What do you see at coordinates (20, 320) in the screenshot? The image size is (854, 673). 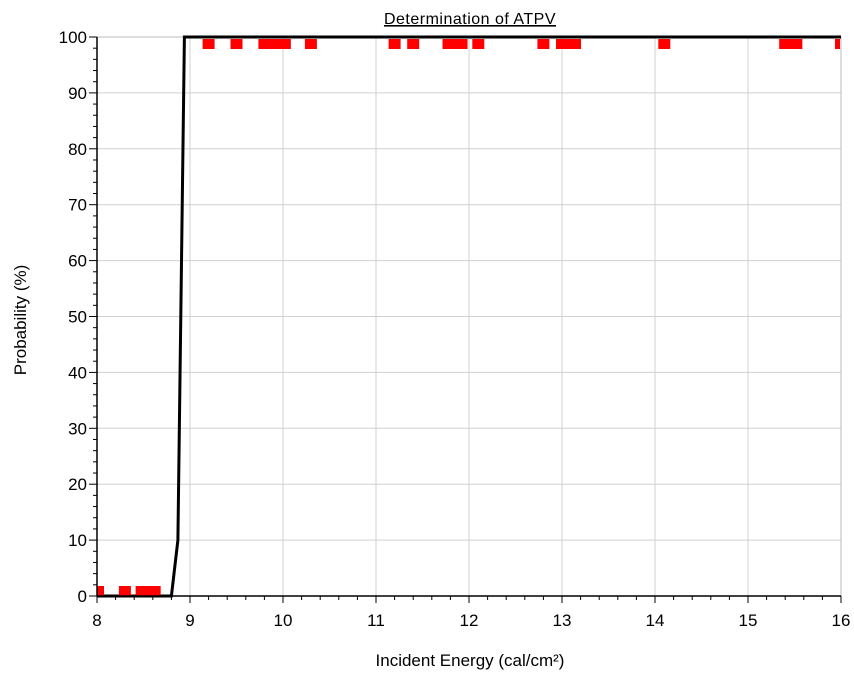 I see `y-axis-label: Probability (%)` at bounding box center [20, 320].